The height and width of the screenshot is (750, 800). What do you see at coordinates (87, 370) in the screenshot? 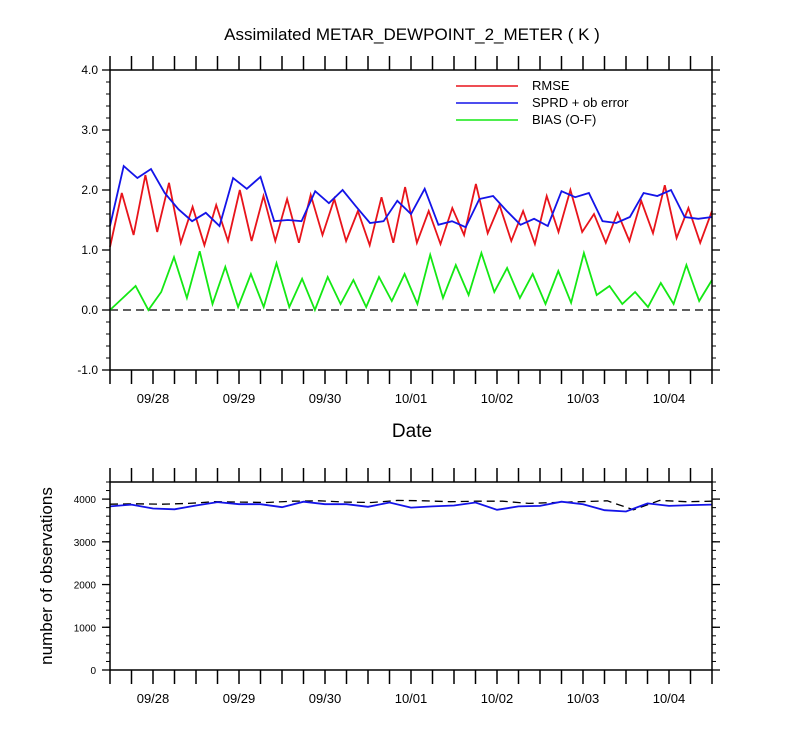
I see `y-tick-label: -1.0` at bounding box center [87, 370].